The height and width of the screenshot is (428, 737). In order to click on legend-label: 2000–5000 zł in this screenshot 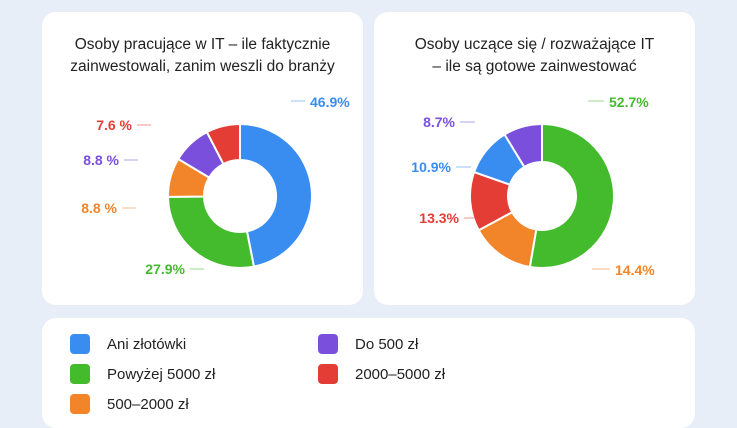, I will do `click(400, 374)`.